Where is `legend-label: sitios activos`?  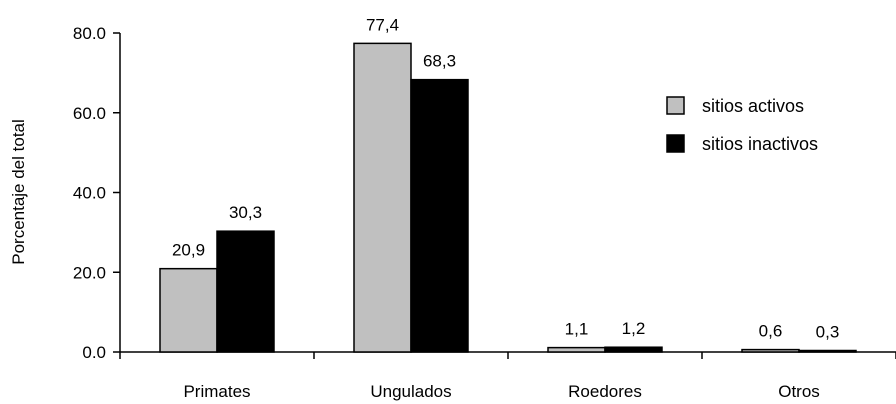 legend-label: sitios activos is located at coordinates (753, 106).